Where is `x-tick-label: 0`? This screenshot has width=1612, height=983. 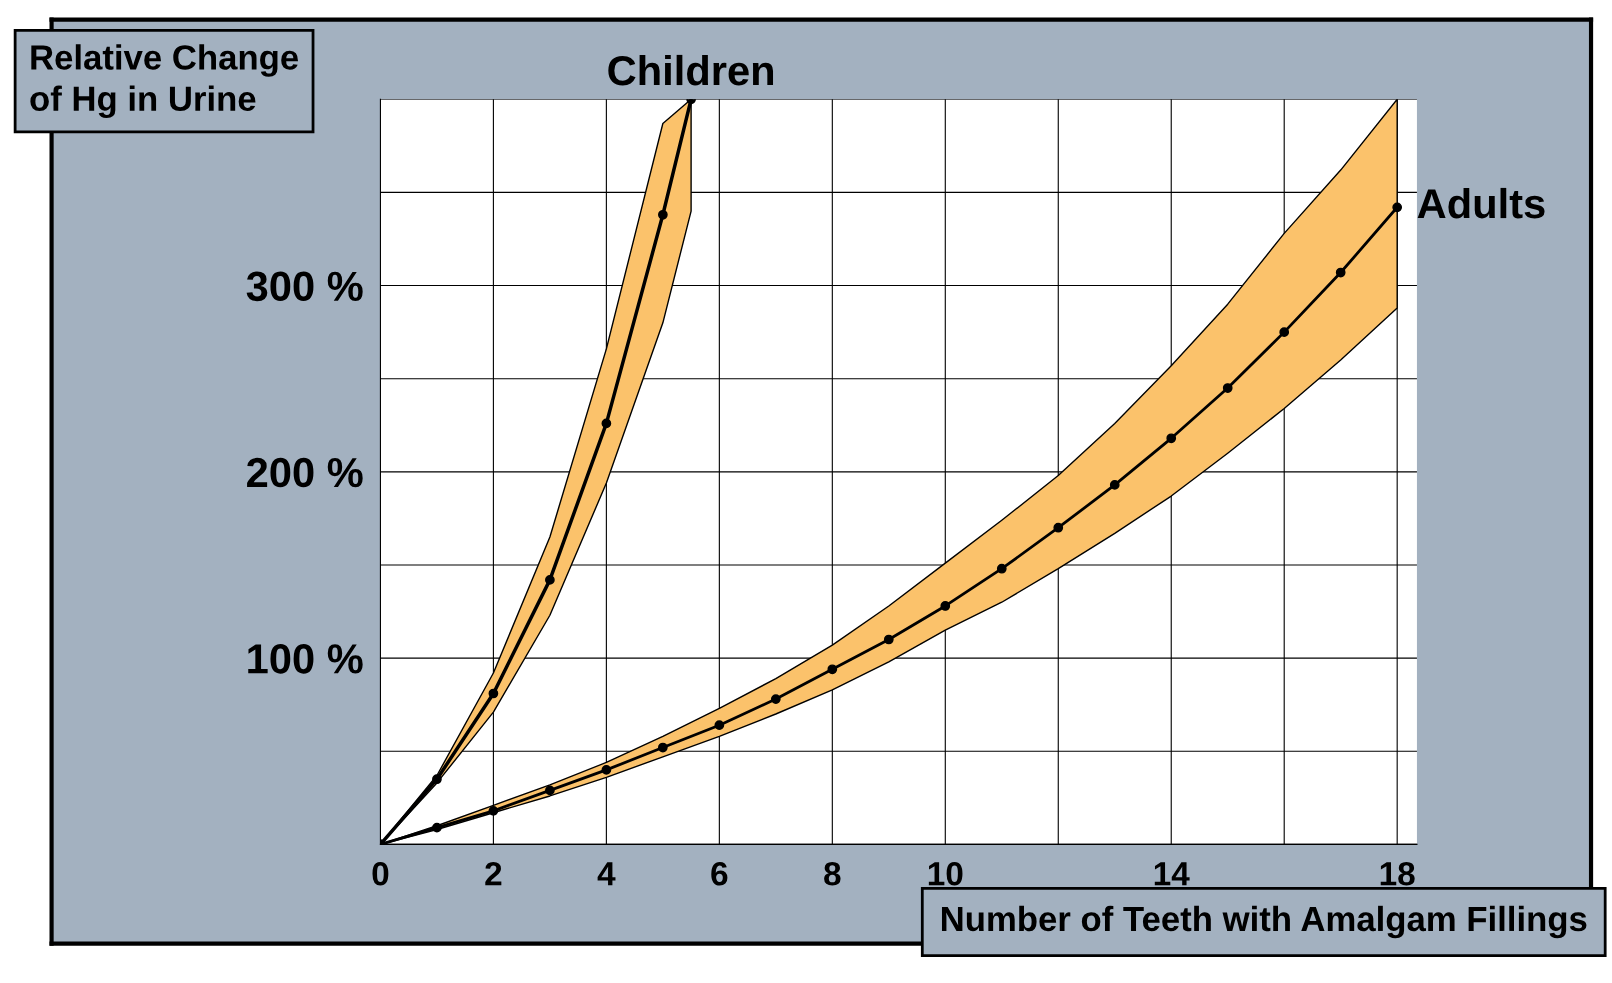 x-tick-label: 0 is located at coordinates (380, 873).